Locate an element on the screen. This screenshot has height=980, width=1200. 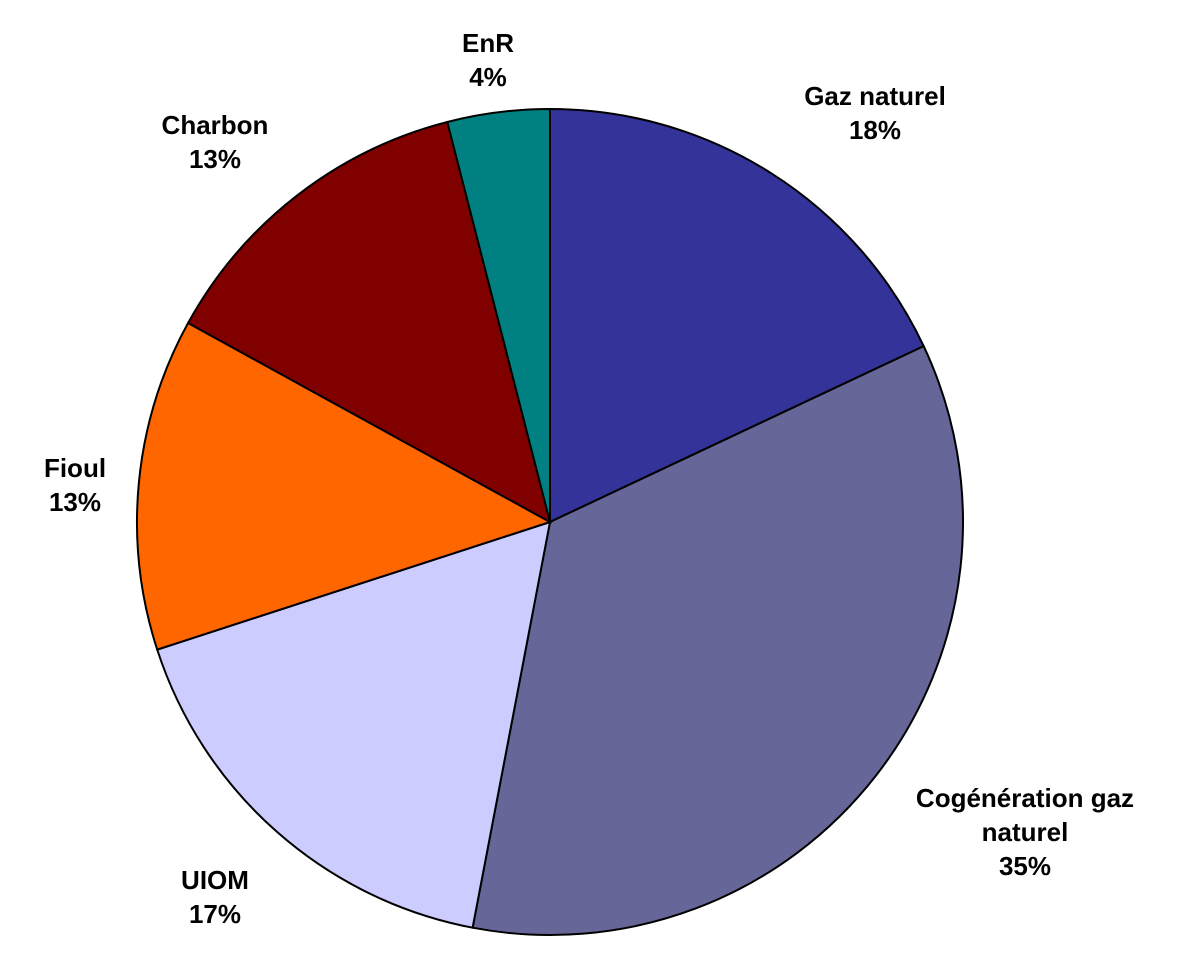
slice-label: EnR 4% is located at coordinates (488, 60).